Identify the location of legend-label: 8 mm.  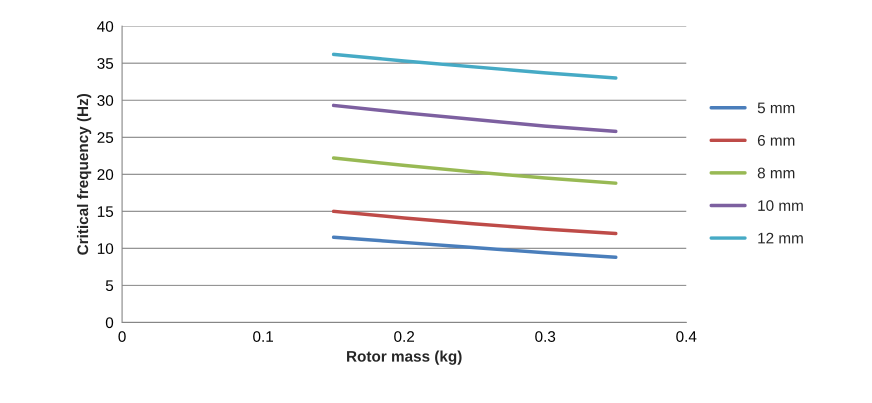
(776, 173).